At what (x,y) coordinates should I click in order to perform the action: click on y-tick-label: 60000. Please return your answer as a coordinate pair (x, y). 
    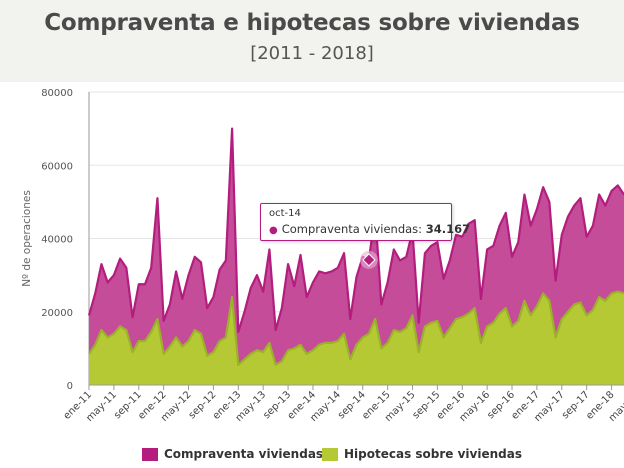
    Looking at the image, I should click on (57, 166).